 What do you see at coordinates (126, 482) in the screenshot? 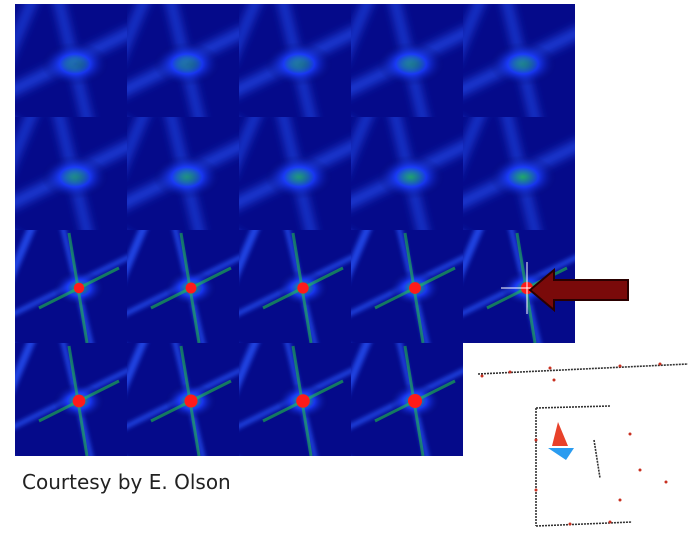
I see `credit-caption: Courtesy by E. Olson` at bounding box center [126, 482].